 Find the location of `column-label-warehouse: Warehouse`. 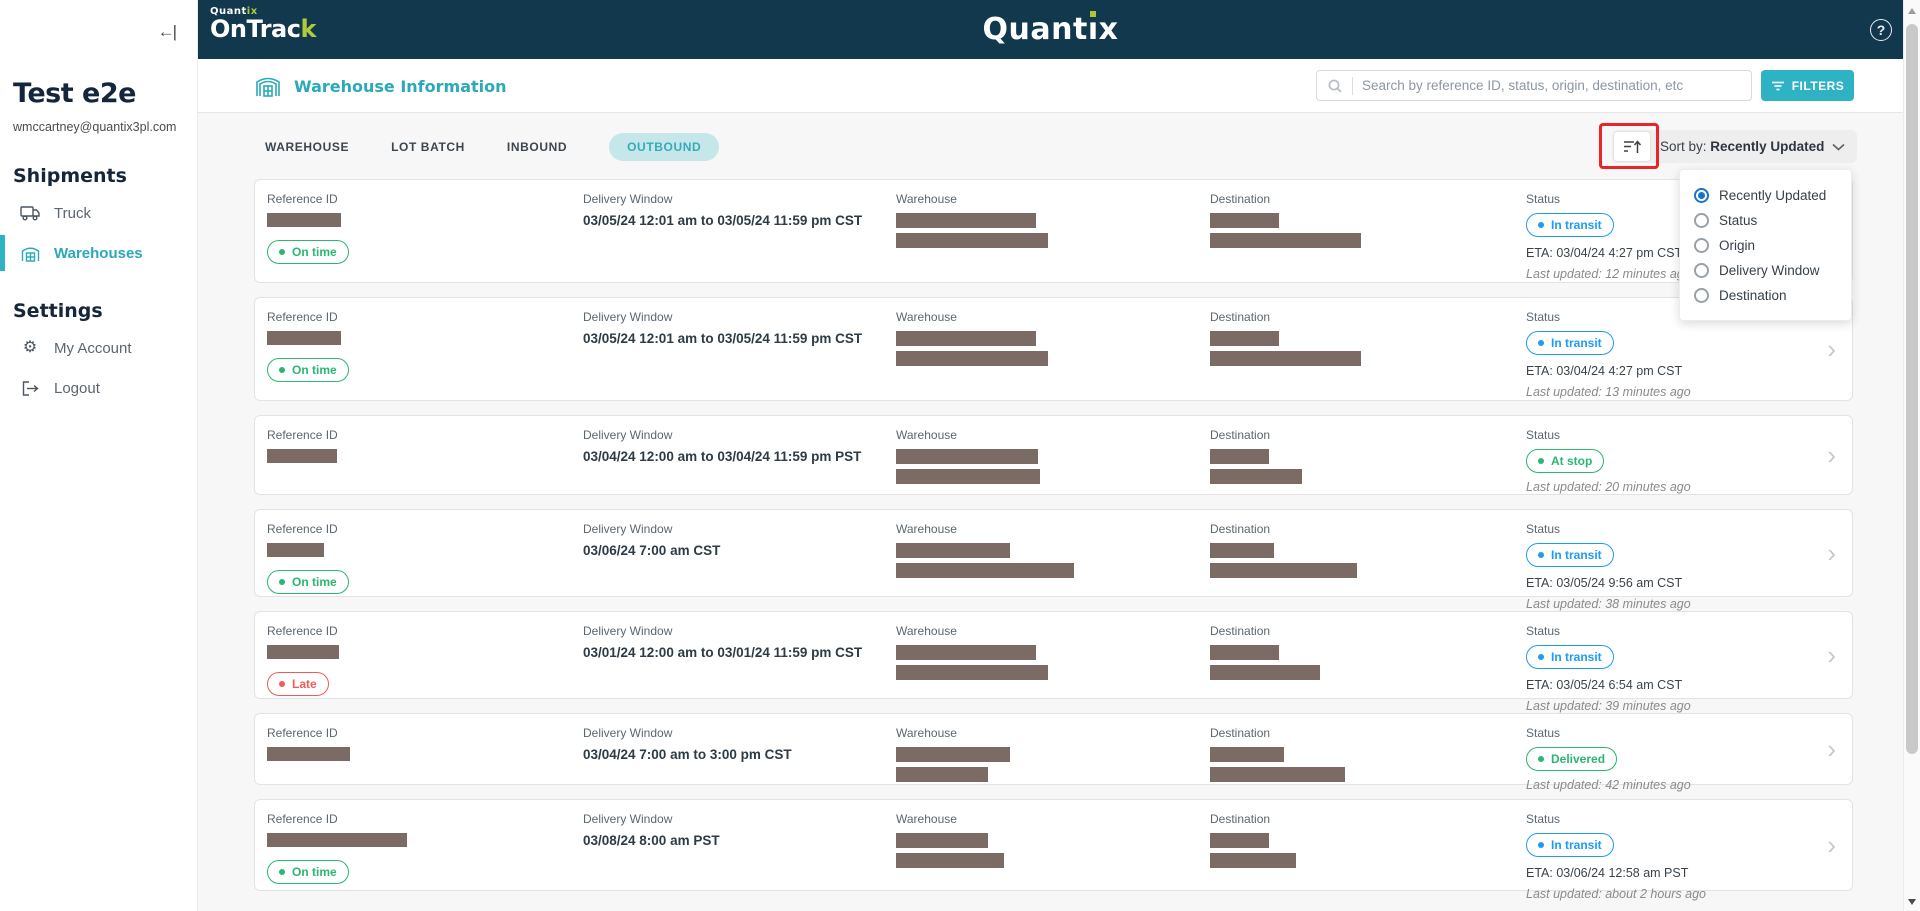

column-label-warehouse: Warehouse is located at coordinates (926, 435).